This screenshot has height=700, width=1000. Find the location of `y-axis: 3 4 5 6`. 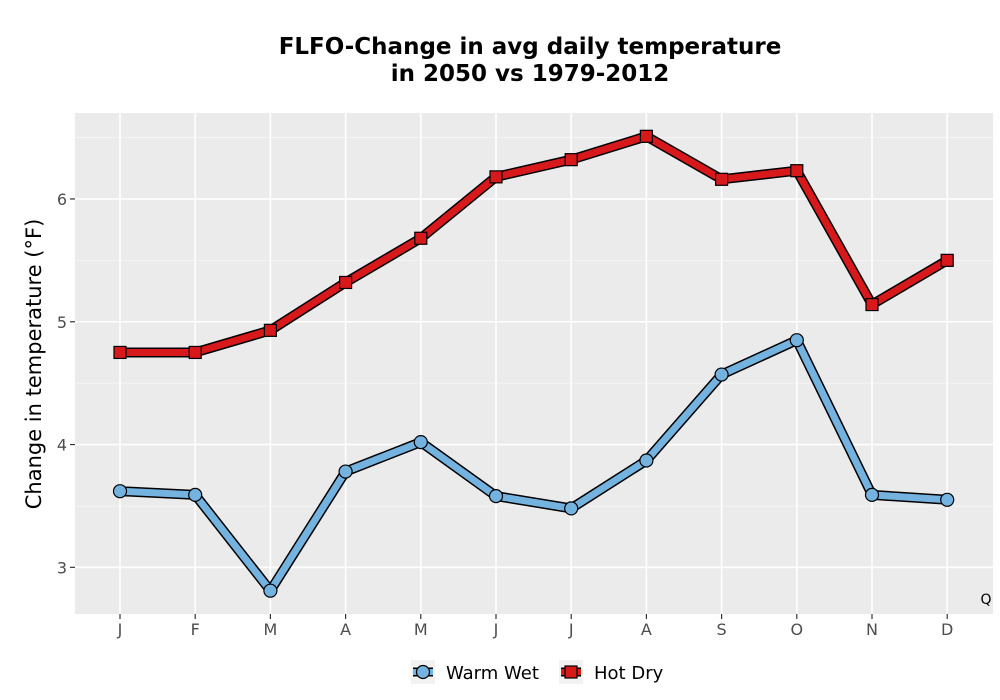

y-axis: 3 4 5 6 is located at coordinates (66, 383).